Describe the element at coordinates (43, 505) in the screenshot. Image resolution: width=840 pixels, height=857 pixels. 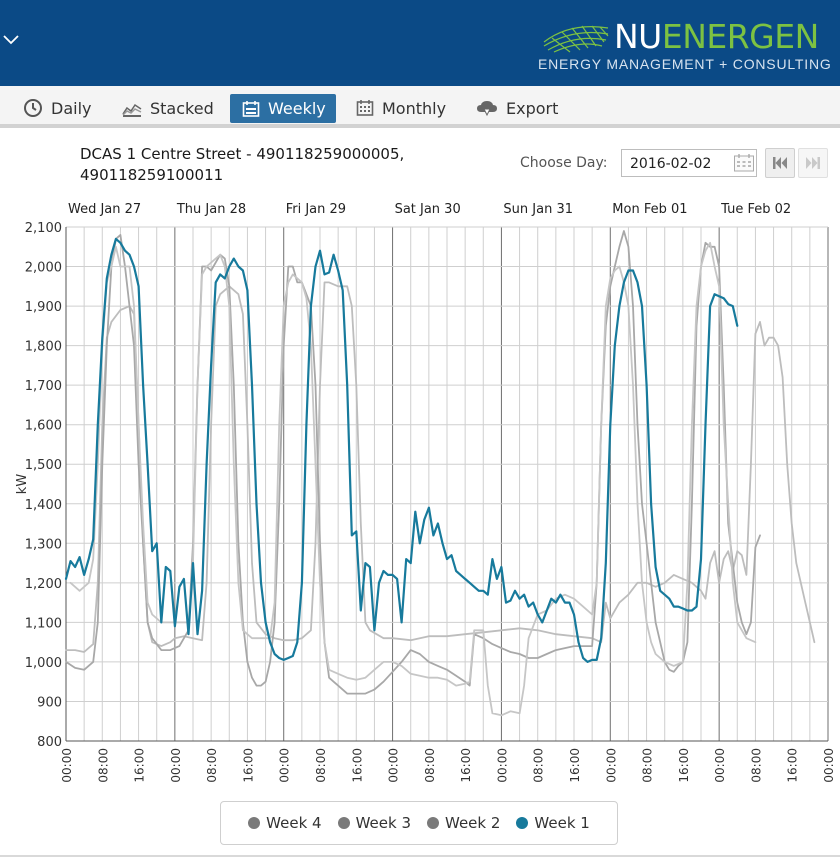
I see `y-tick-label: 1,400` at that location.